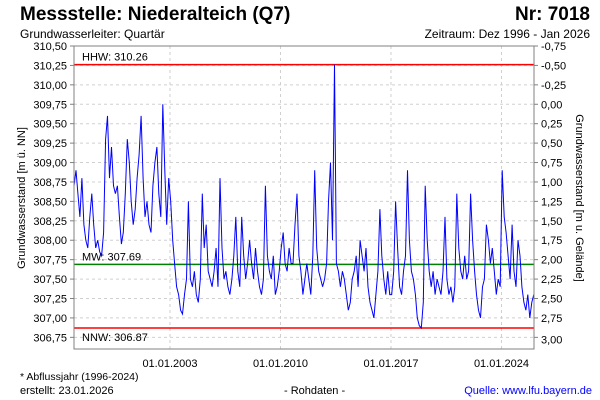  Describe the element at coordinates (50, 280) in the screenshot. I see `y-tick-label-left: 307,50` at that location.